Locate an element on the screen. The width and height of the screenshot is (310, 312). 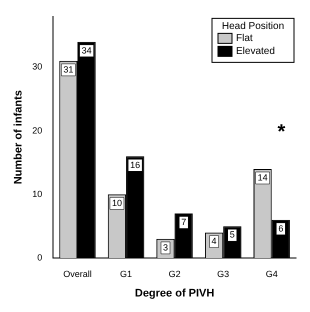
x-tick-label: G2 is located at coordinates (174, 273).